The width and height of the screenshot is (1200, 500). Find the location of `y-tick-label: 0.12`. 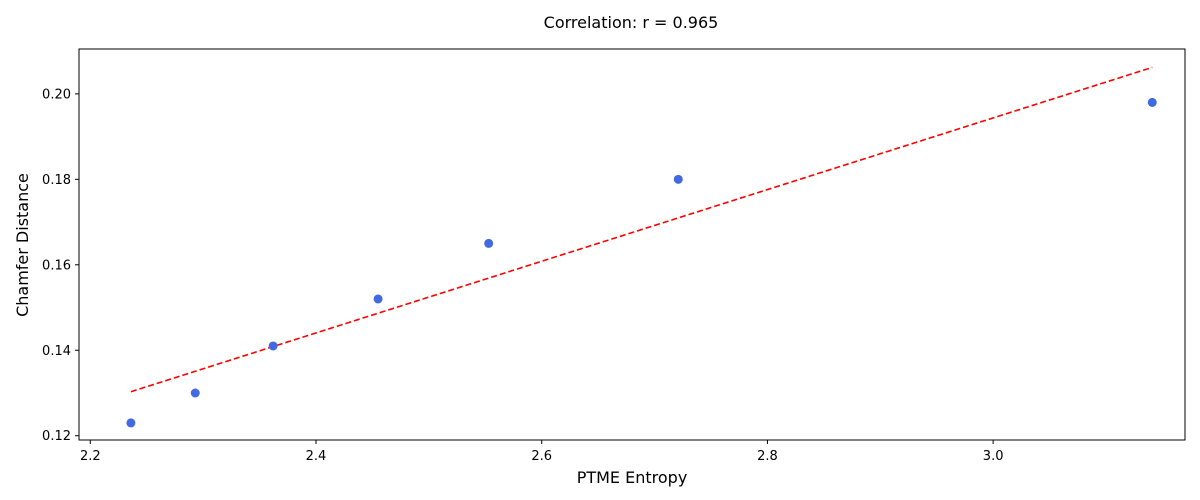

y-tick-label: 0.12 is located at coordinates (56, 436).